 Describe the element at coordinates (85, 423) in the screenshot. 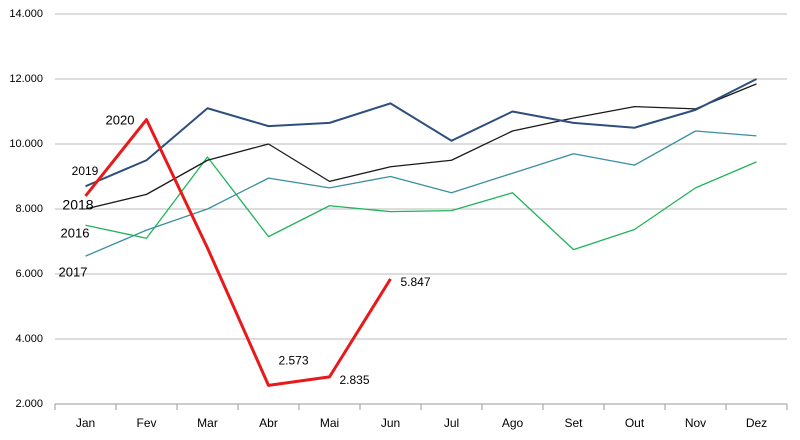

I see `x-tick-label: Jan` at that location.